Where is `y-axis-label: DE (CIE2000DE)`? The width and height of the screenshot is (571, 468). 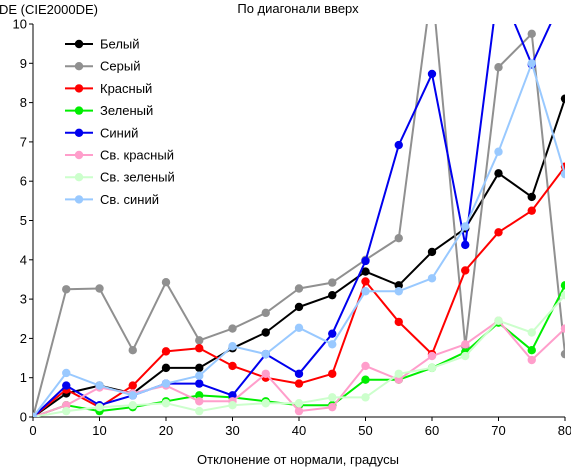 y-axis-label: DE (CIE2000DE) is located at coordinates (49, 9).